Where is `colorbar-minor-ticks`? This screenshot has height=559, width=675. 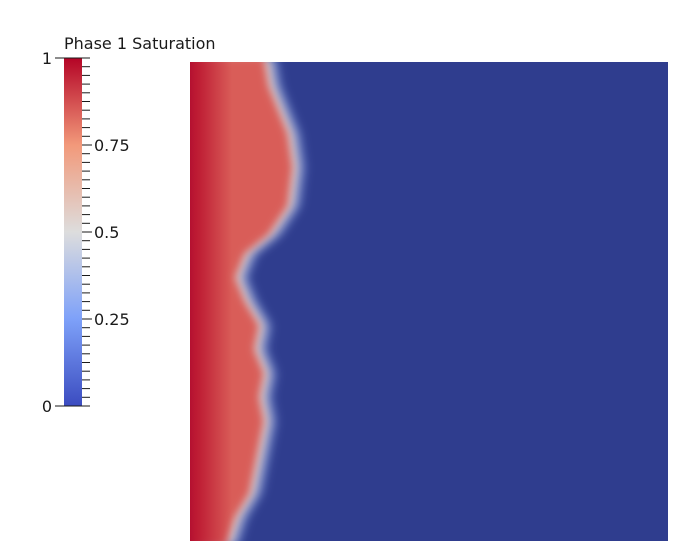 colorbar-minor-ticks is located at coordinates (86, 232).